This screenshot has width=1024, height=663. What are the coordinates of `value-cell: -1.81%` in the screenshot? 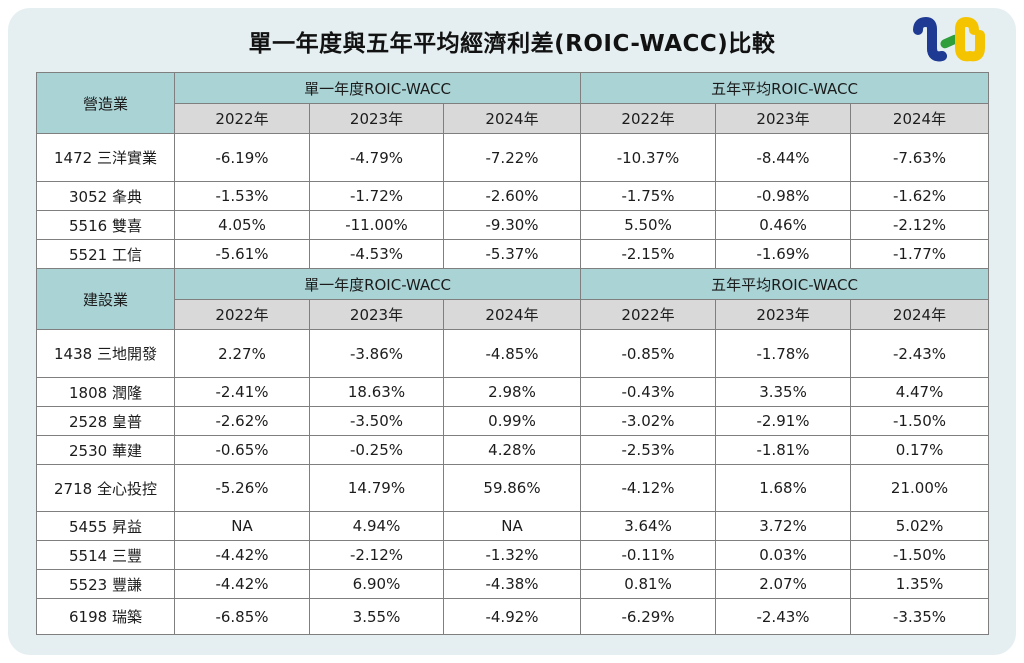 It's located at (783, 450).